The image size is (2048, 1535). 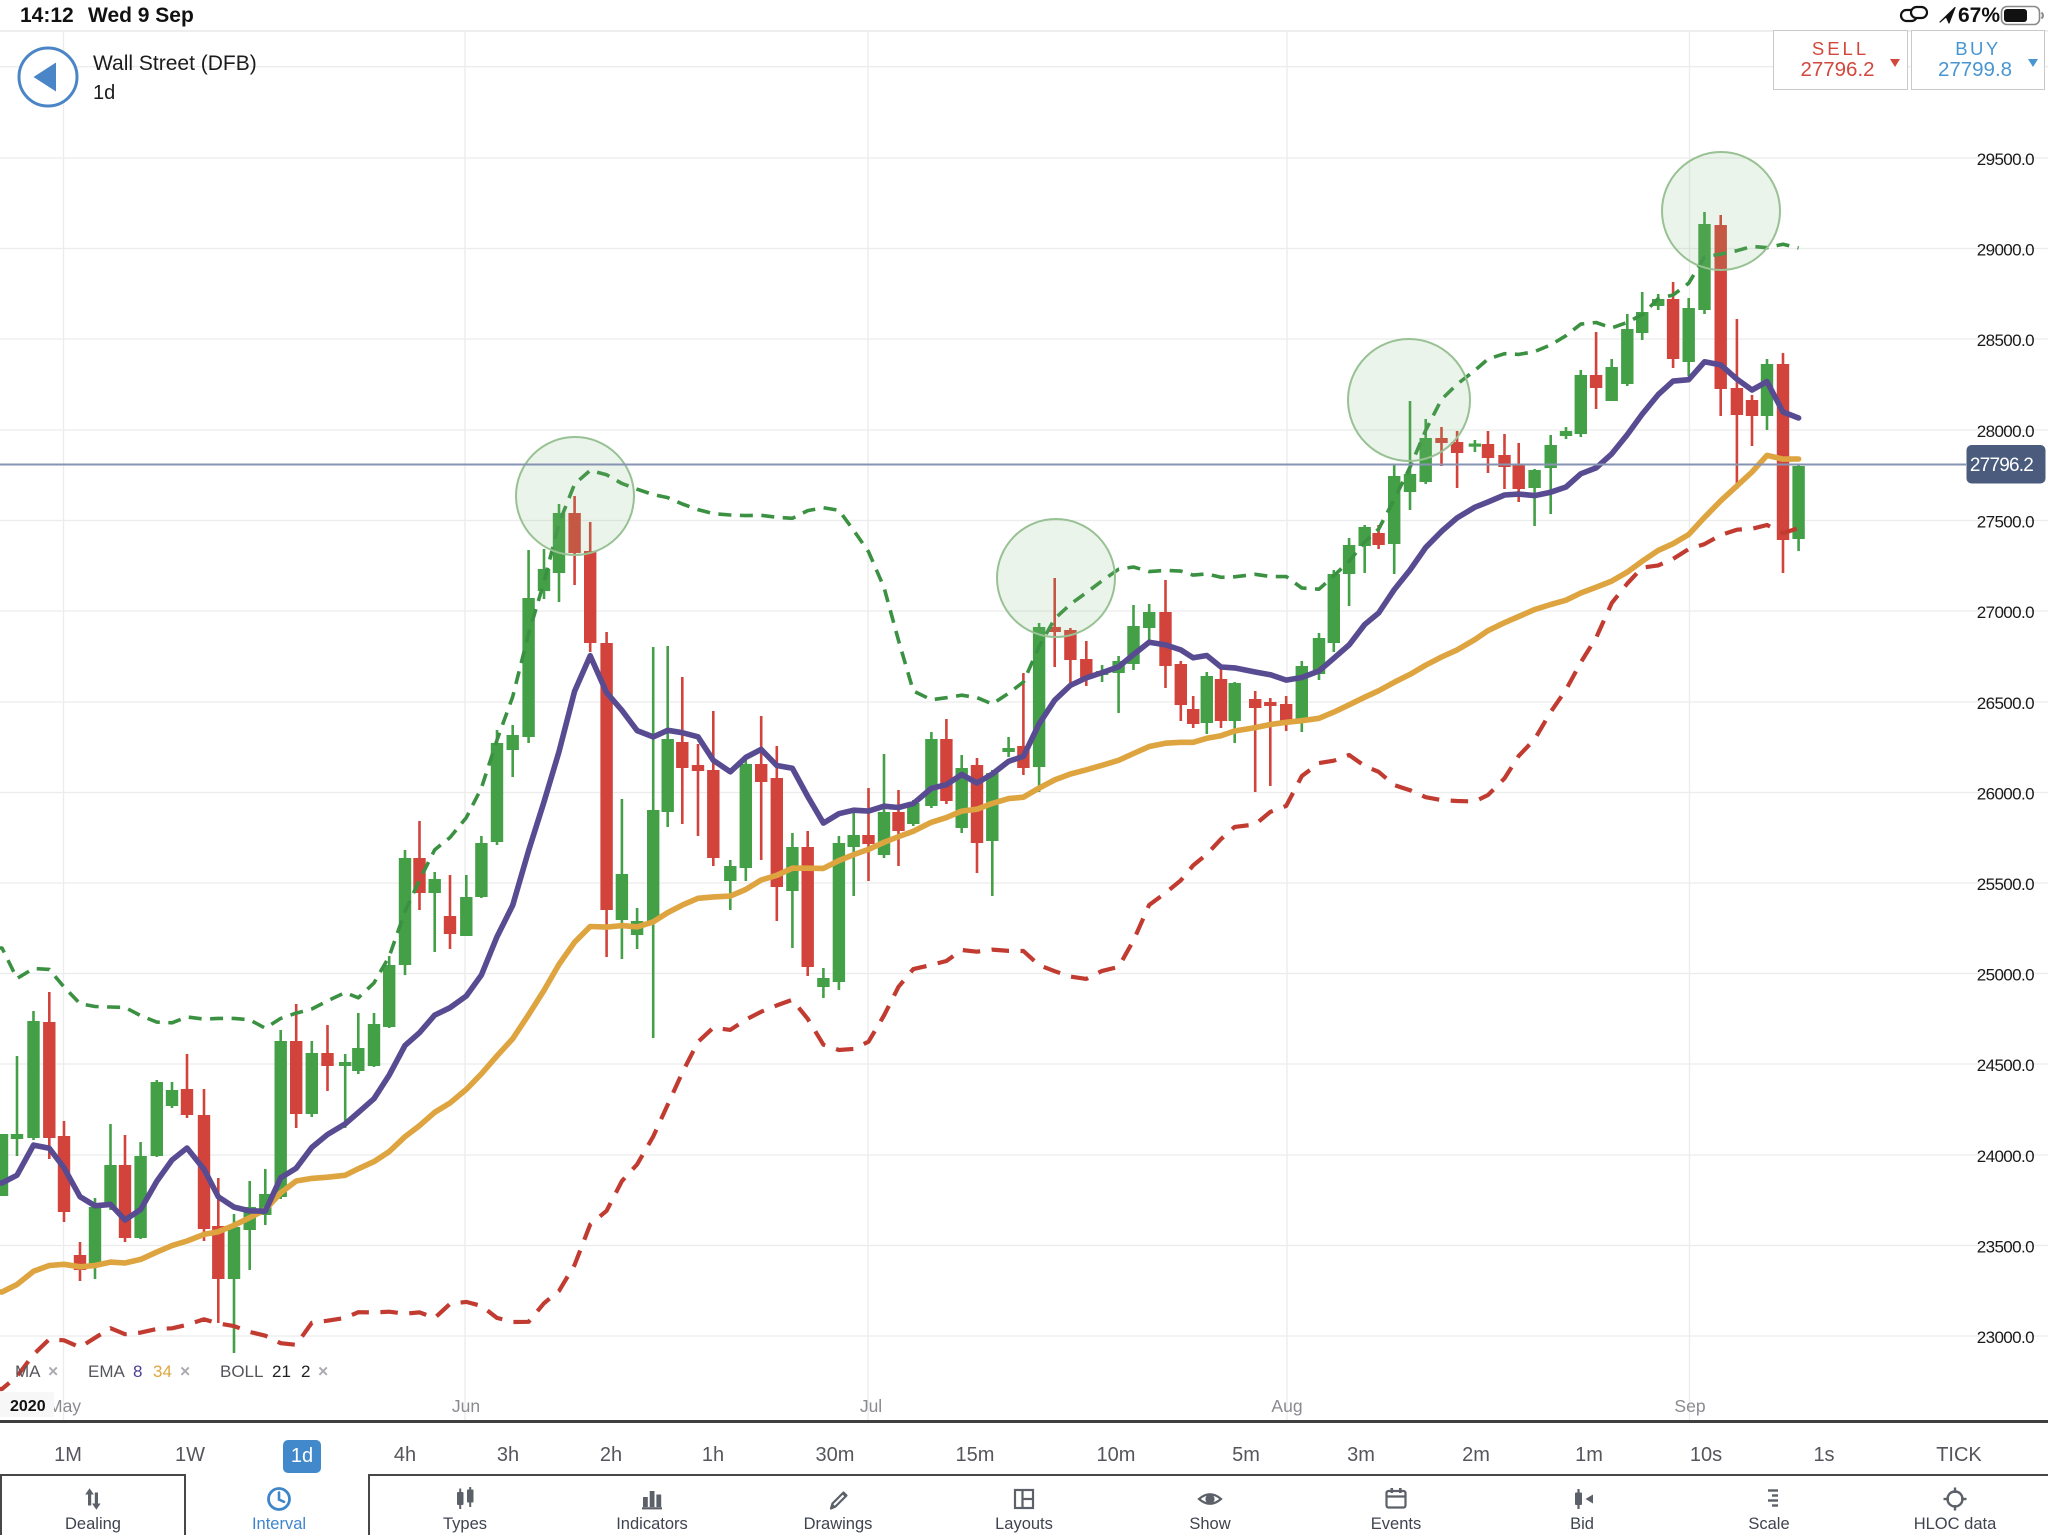 What do you see at coordinates (871, 1406) in the screenshot?
I see `svg-text: Jul` at bounding box center [871, 1406].